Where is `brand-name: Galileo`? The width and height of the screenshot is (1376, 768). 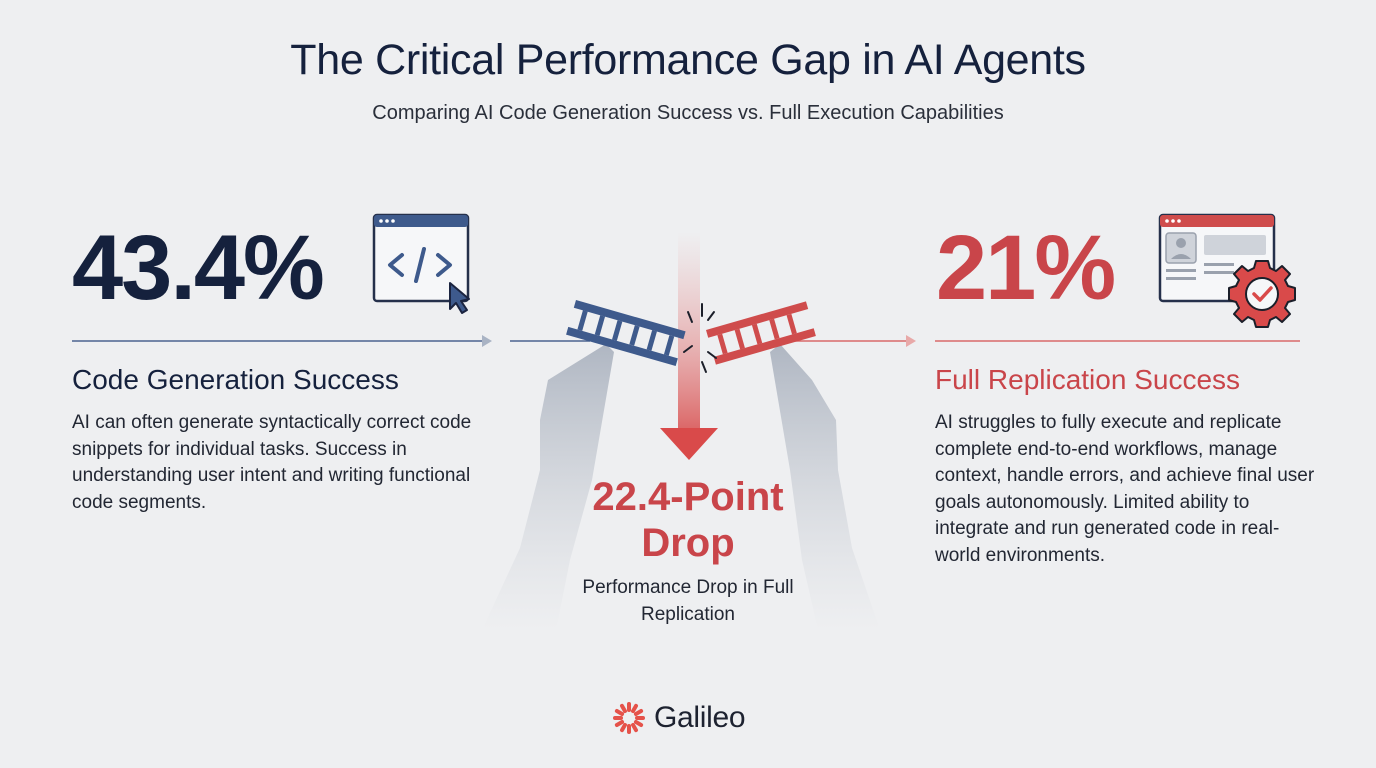
brand-name: Galileo is located at coordinates (700, 717).